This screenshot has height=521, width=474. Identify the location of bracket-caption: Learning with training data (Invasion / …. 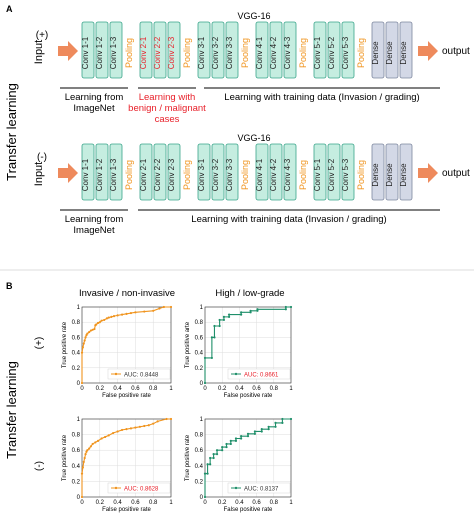
(288, 219).